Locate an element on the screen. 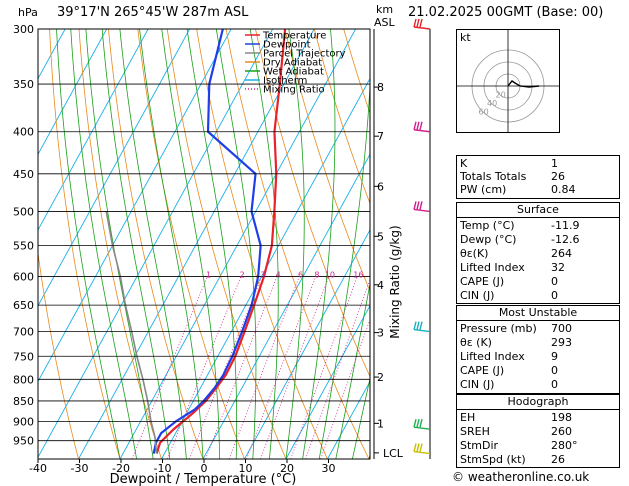  legend-entry: Isotherm is located at coordinates (285, 81).